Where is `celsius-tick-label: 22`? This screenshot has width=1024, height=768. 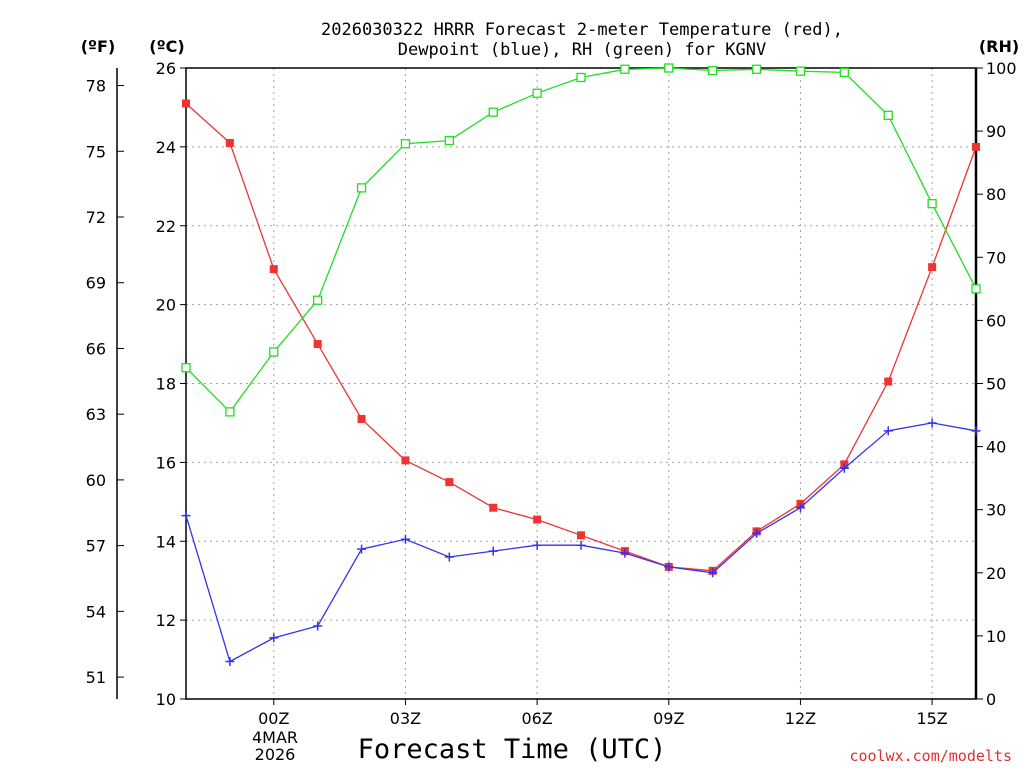 celsius-tick-label: 22 is located at coordinates (166, 226).